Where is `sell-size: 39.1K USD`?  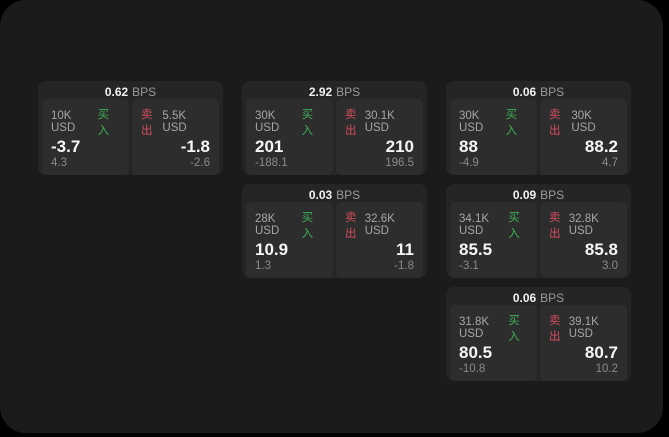
sell-size: 39.1K USD is located at coordinates (583, 328).